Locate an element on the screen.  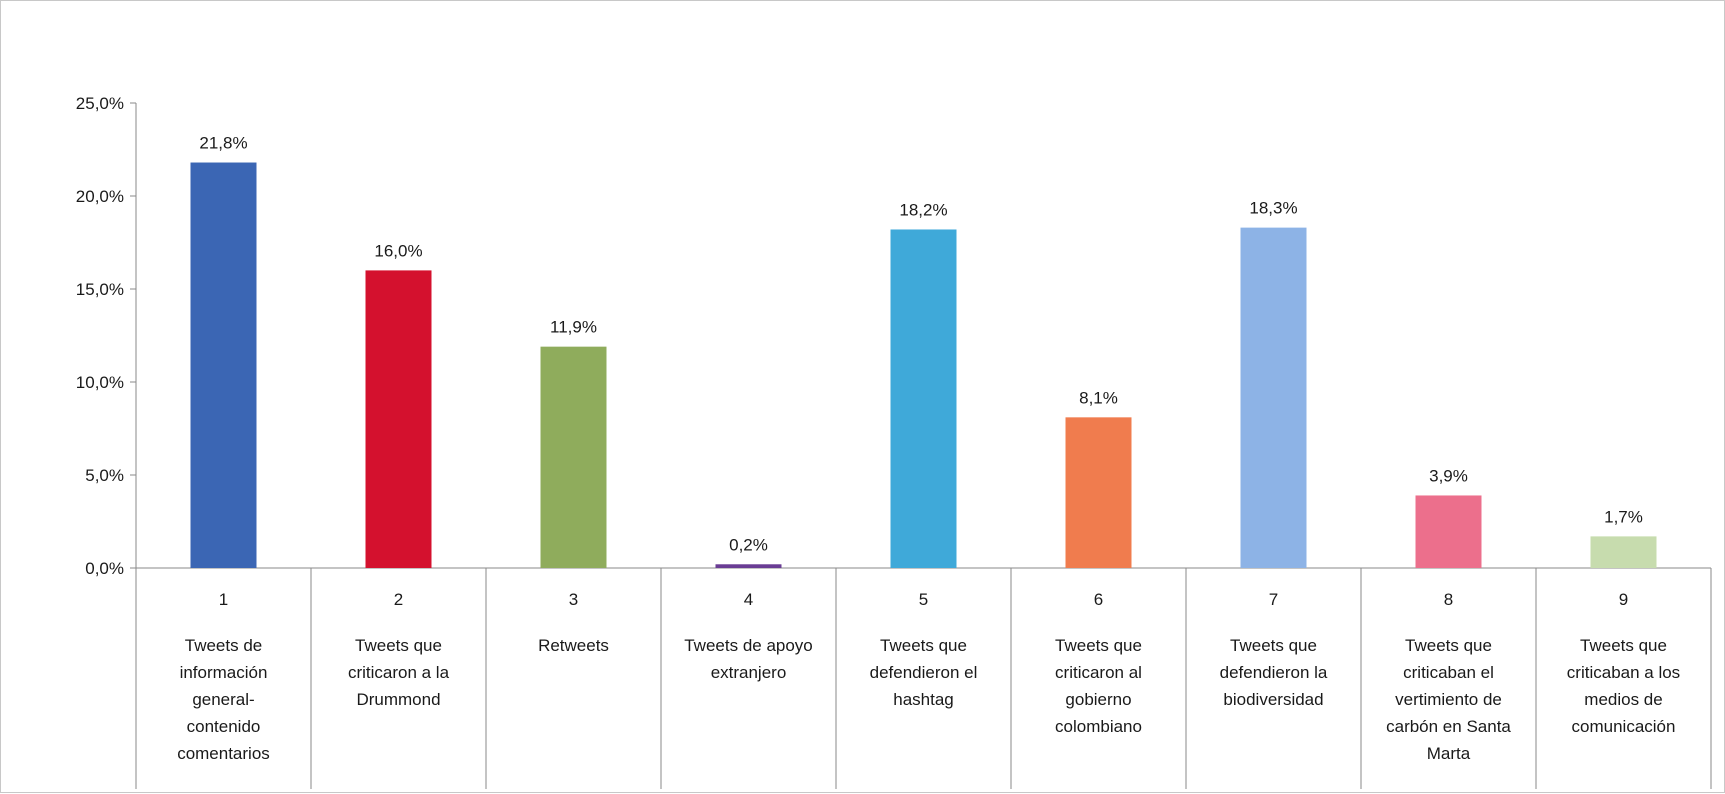
category-label-line: hashtag is located at coordinates (923, 699).